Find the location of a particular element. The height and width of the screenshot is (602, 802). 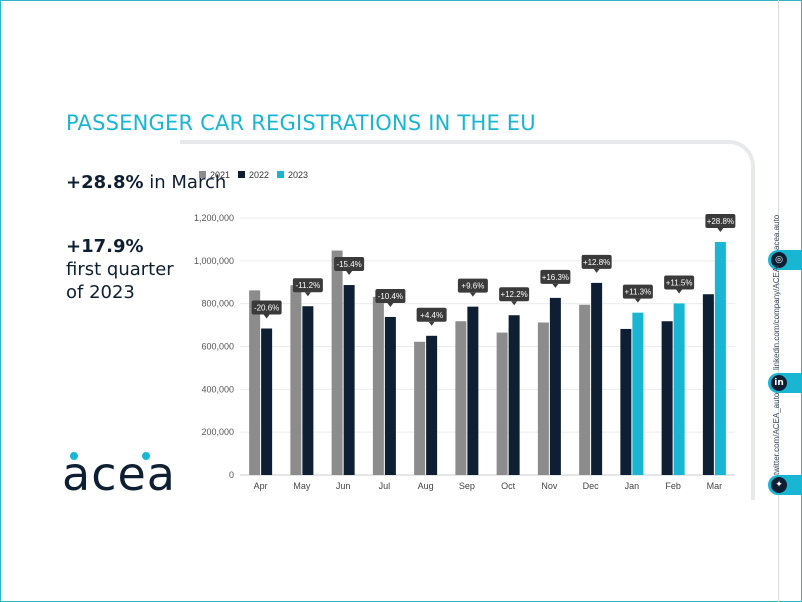

social-divider is located at coordinates (778, 301).